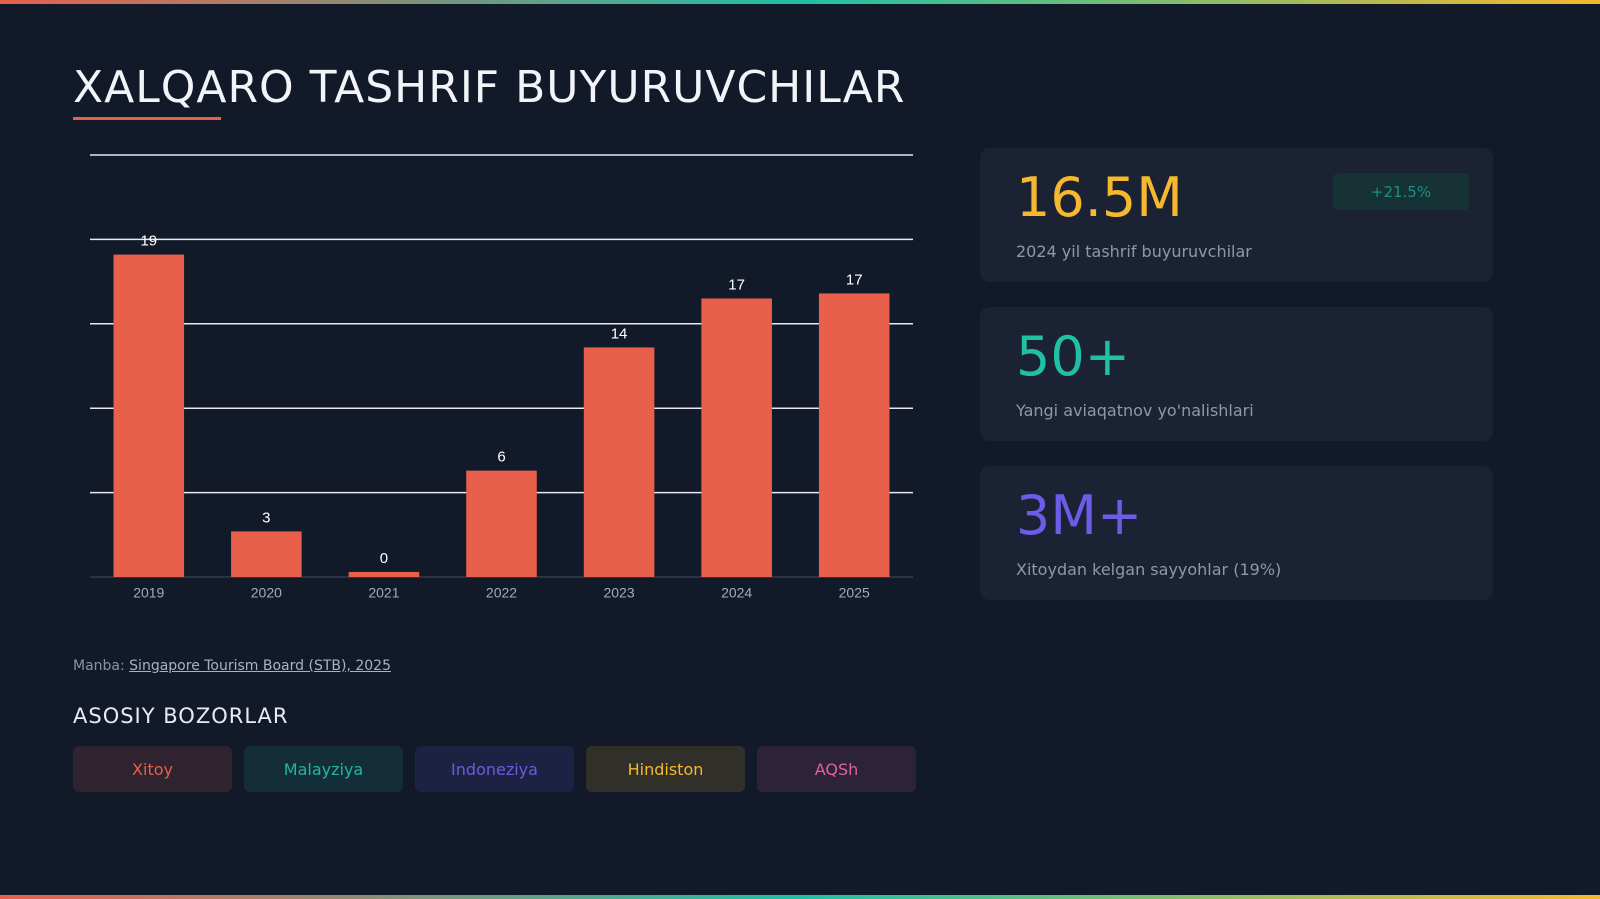 The height and width of the screenshot is (899, 1600). What do you see at coordinates (1236, 533) in the screenshot?
I see `stat-card: 3M+ Xitoydan kelgan sayyohlar (19%)` at bounding box center [1236, 533].